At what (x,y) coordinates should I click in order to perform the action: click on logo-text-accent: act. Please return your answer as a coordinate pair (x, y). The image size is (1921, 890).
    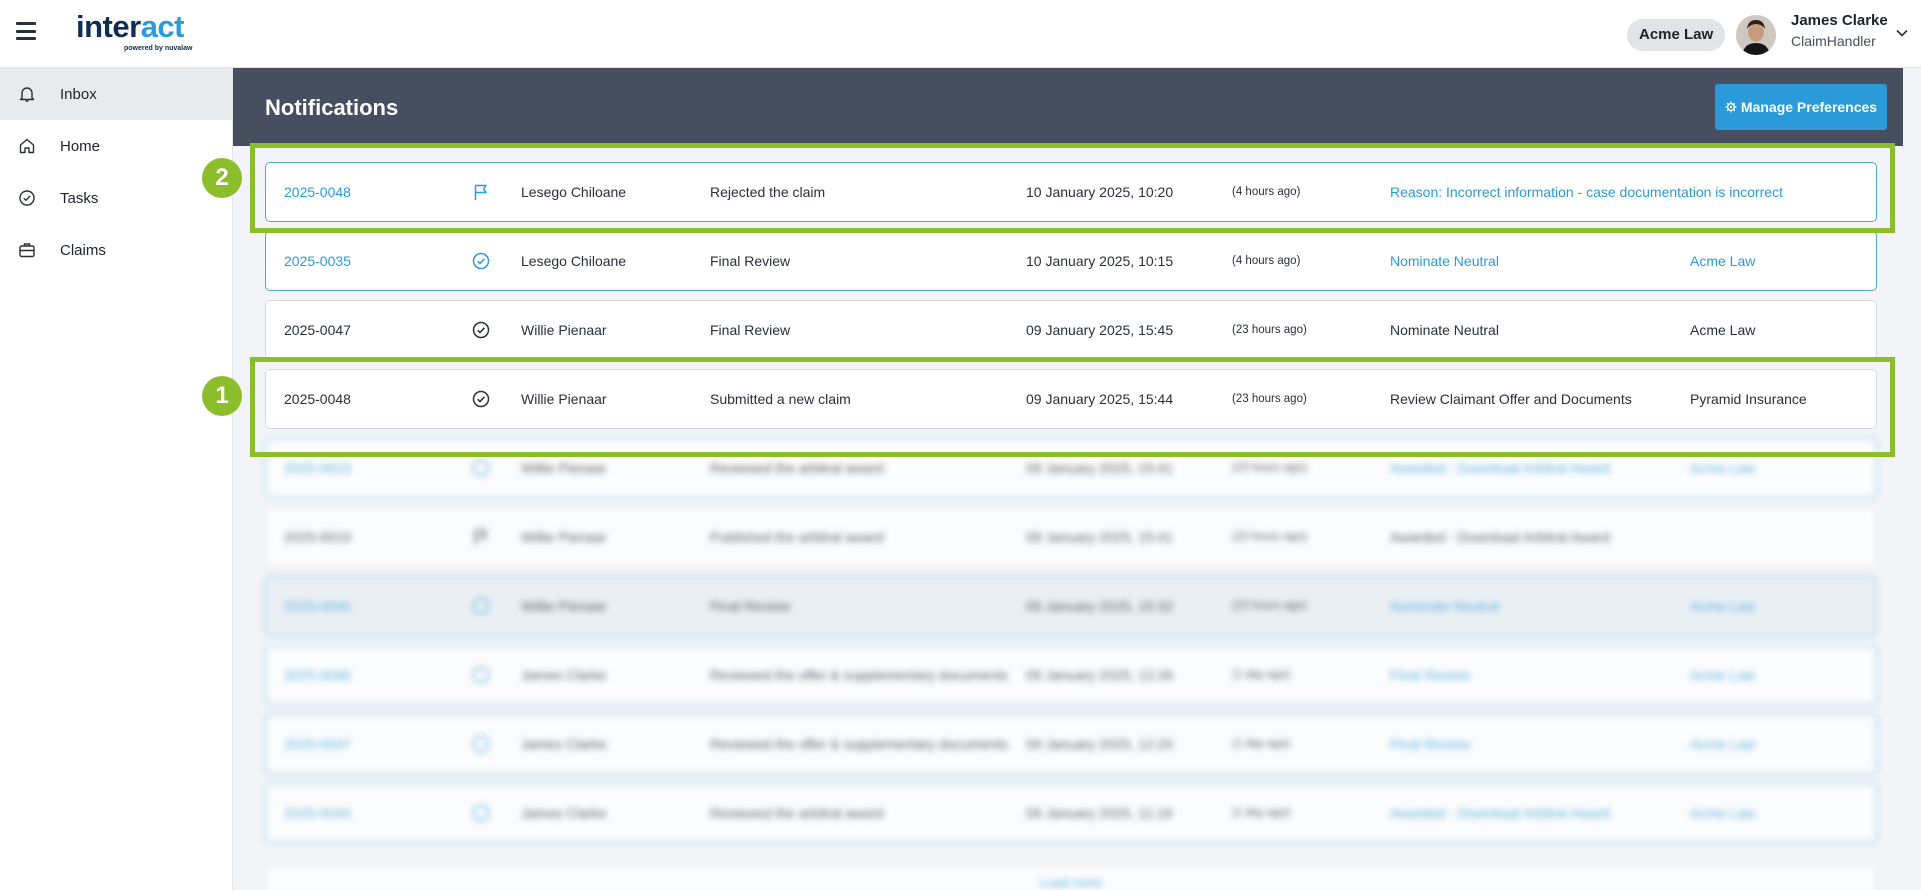
    Looking at the image, I should click on (162, 26).